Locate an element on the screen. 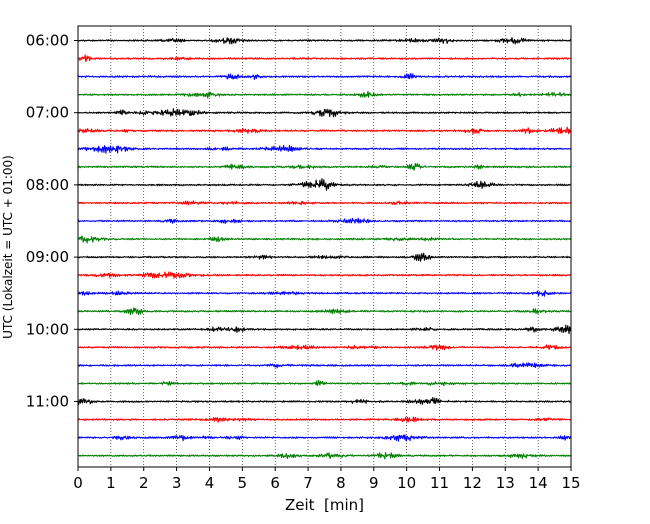 This screenshot has width=650, height=524. x-tick-label: 8 is located at coordinates (341, 483).